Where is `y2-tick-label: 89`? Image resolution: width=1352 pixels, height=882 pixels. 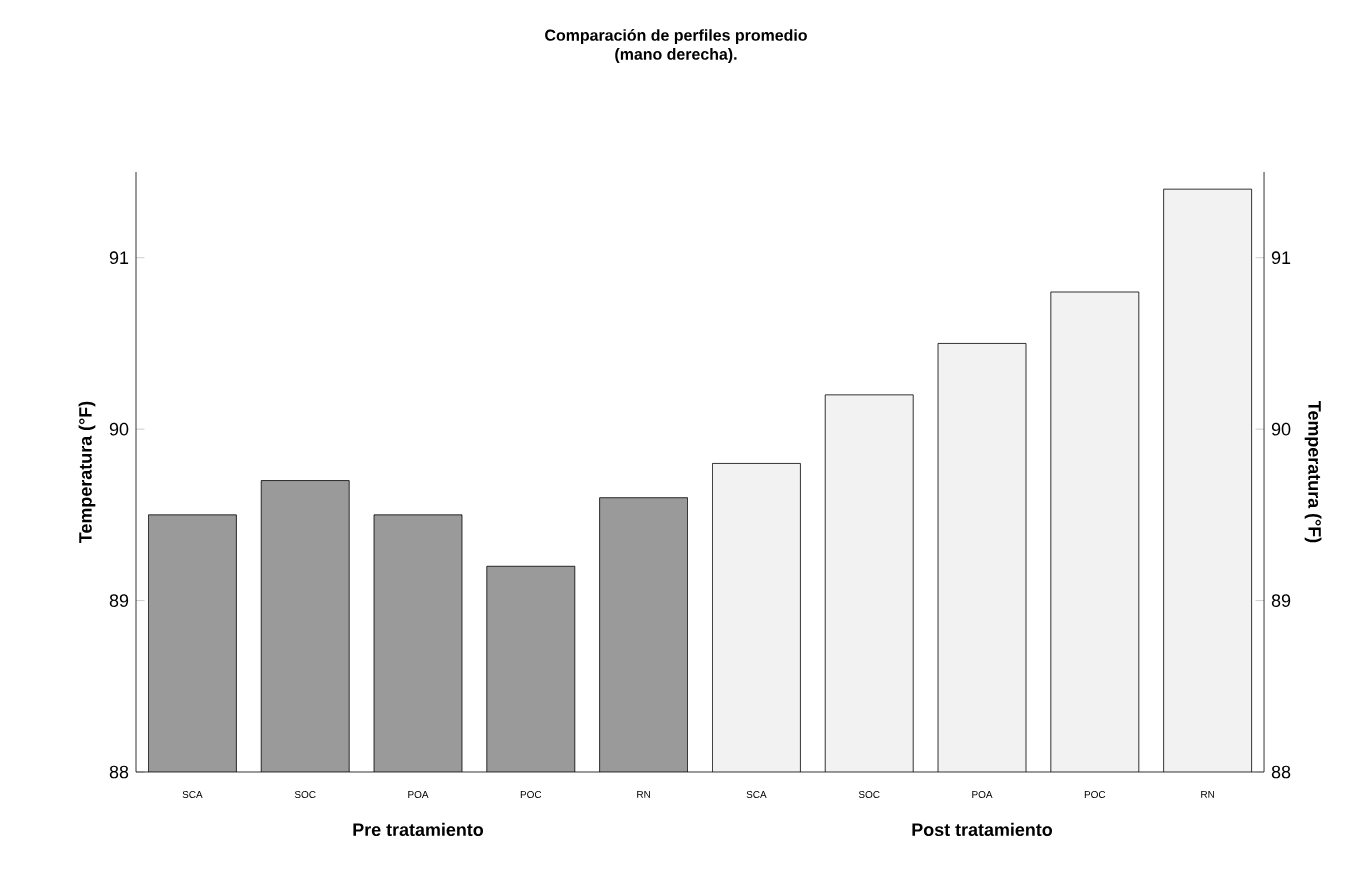 y2-tick-label: 89 is located at coordinates (1281, 600).